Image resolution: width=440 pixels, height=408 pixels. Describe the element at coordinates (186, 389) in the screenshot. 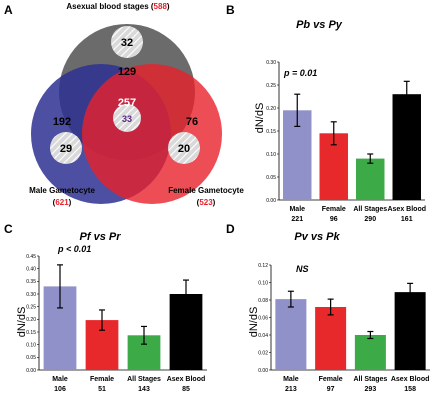

I see `x-count-label: 85` at that location.